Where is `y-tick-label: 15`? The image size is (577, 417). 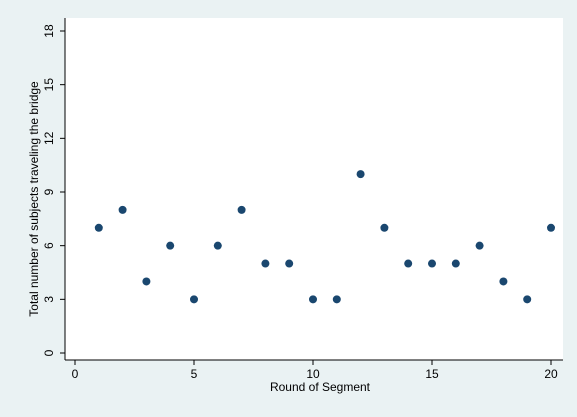
y-tick-label: 15 is located at coordinates (49, 85).